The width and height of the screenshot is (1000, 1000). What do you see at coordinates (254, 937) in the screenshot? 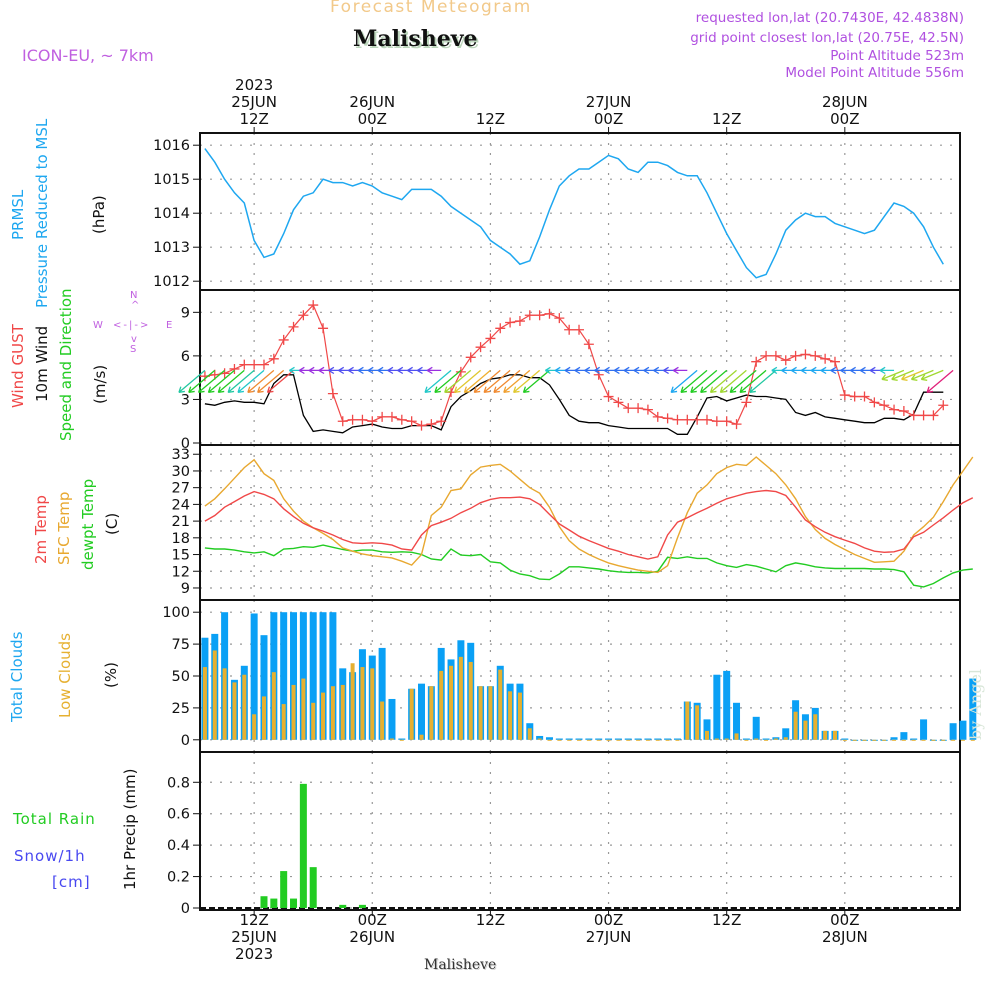
I see `time-tick-line: 25JUN` at bounding box center [254, 937].